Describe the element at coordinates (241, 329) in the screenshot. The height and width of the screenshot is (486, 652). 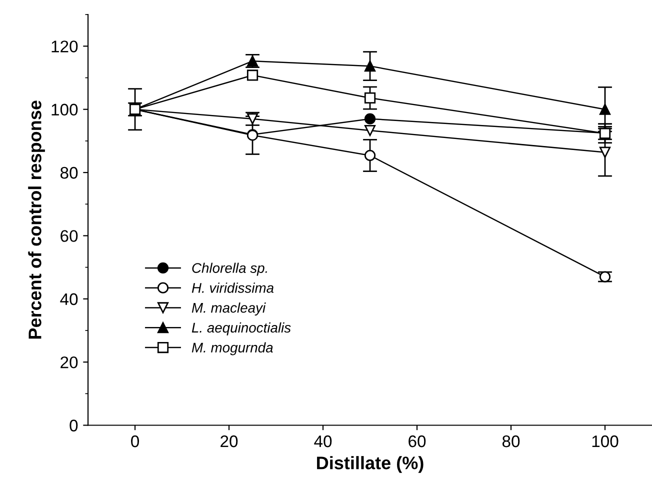
I see `legend-label: L. aequinoctialis` at that location.